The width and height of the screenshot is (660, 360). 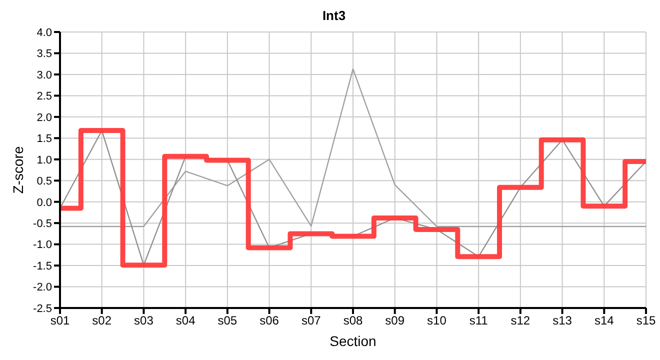 I want to click on x-tick-label: s15, so click(x=646, y=321).